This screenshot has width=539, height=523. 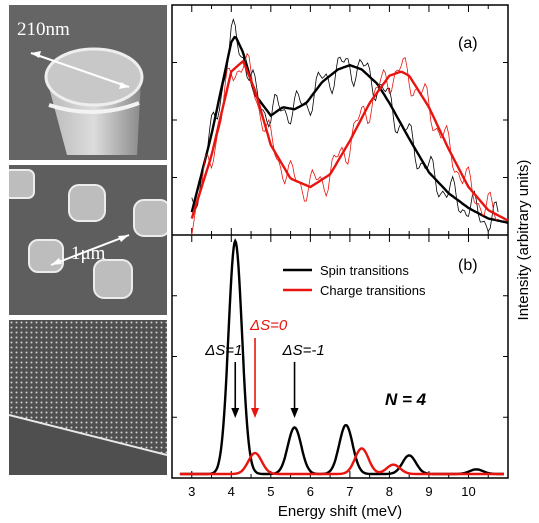 What do you see at coordinates (523, 240) in the screenshot?
I see `y-axis-title: Intensity (arbitrary units)` at bounding box center [523, 240].